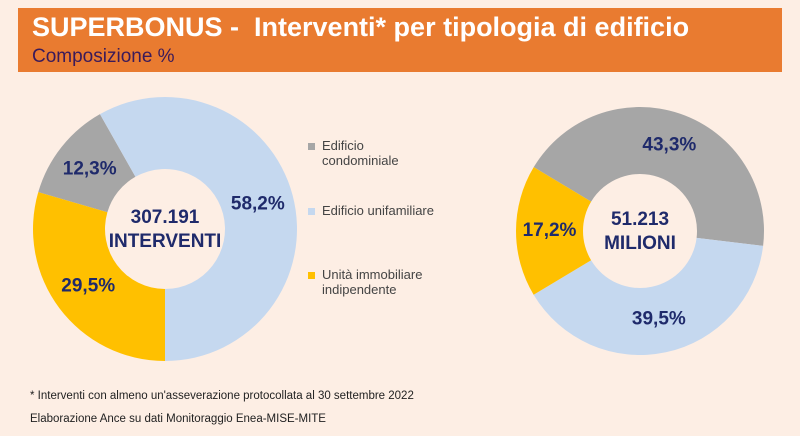 This screenshot has height=436, width=800. I want to click on legend-entry: Edificio unifamiliare, so click(400, 210).